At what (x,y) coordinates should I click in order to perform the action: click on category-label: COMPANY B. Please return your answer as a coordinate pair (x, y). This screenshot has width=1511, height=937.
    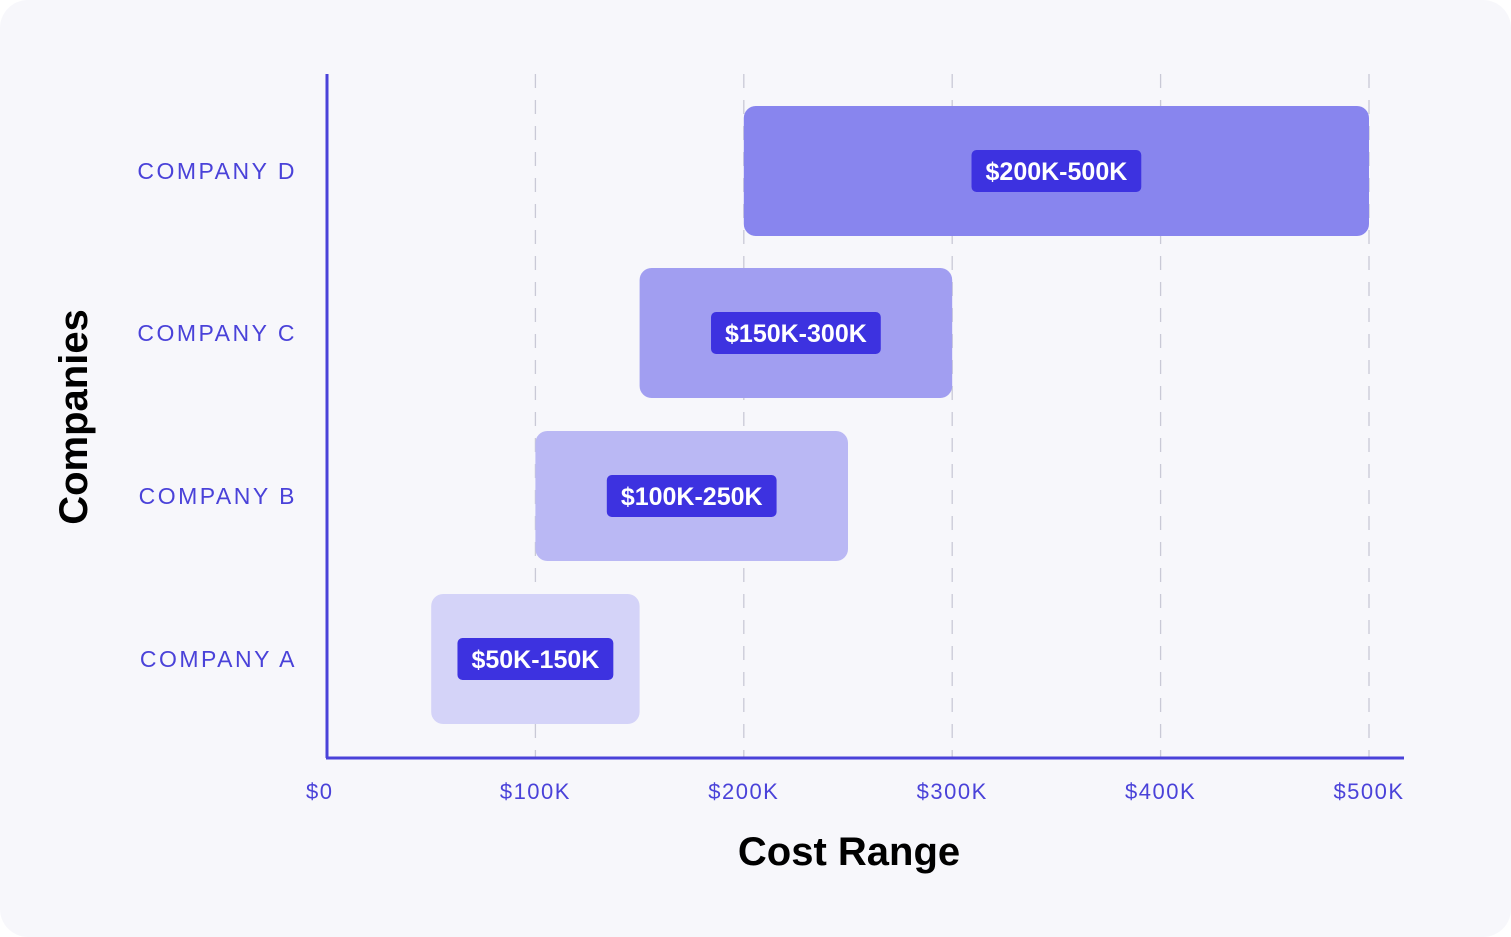
    Looking at the image, I should click on (218, 496).